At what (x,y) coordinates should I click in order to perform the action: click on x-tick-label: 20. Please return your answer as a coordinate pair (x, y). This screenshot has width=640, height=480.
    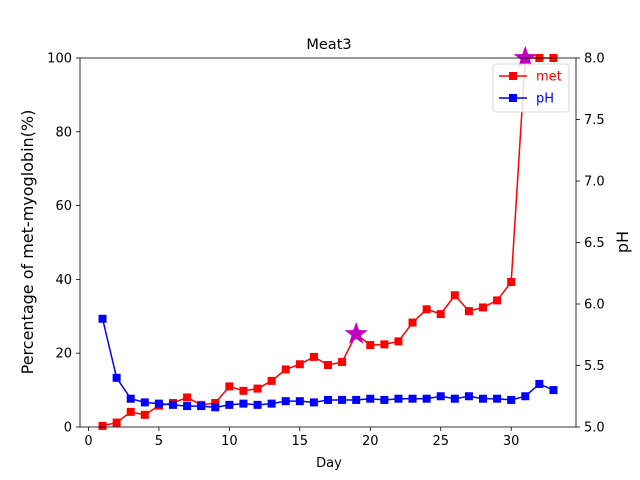
    Looking at the image, I should click on (370, 441).